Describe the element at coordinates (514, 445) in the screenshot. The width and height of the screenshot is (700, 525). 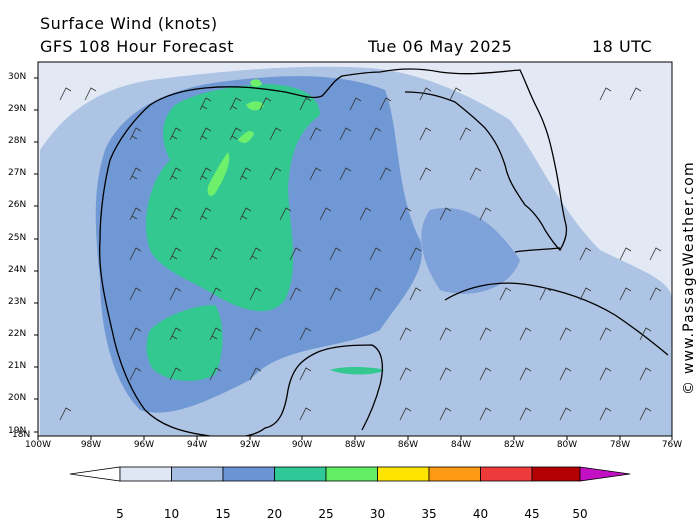
I see `lon-label: 82W` at that location.